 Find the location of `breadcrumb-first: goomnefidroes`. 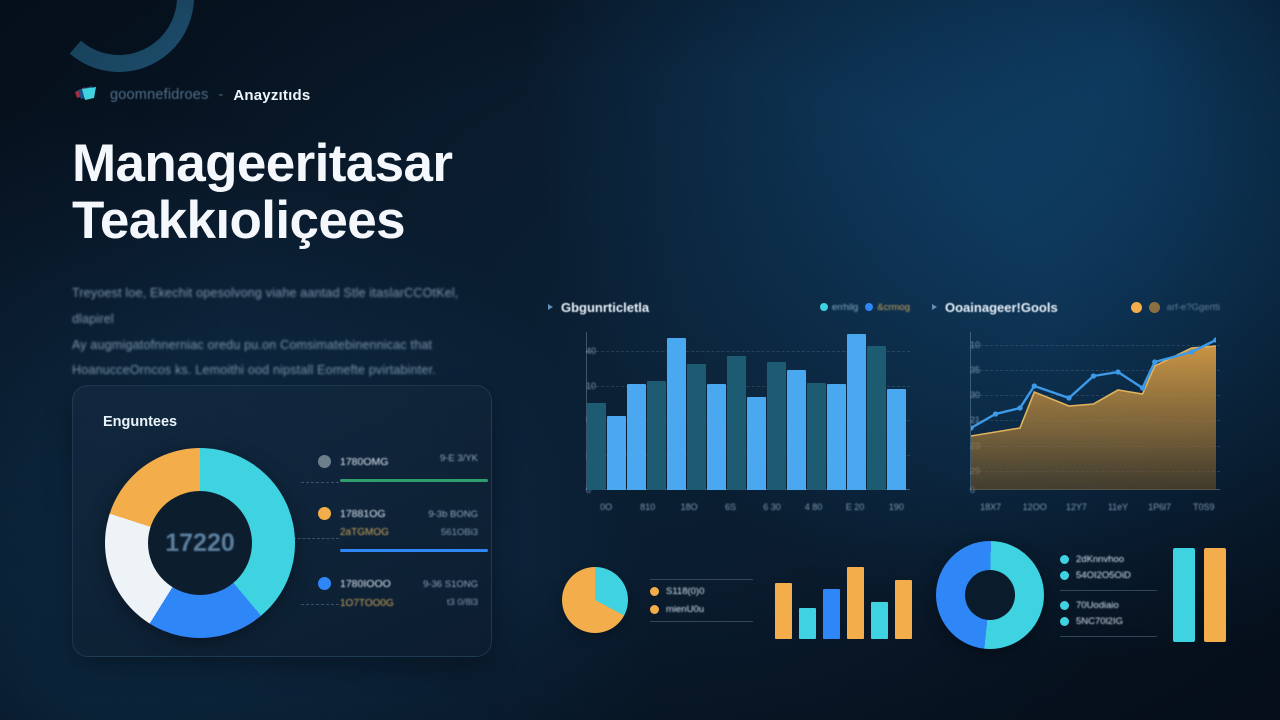

breadcrumb-first: goomnefidroes is located at coordinates (159, 95).